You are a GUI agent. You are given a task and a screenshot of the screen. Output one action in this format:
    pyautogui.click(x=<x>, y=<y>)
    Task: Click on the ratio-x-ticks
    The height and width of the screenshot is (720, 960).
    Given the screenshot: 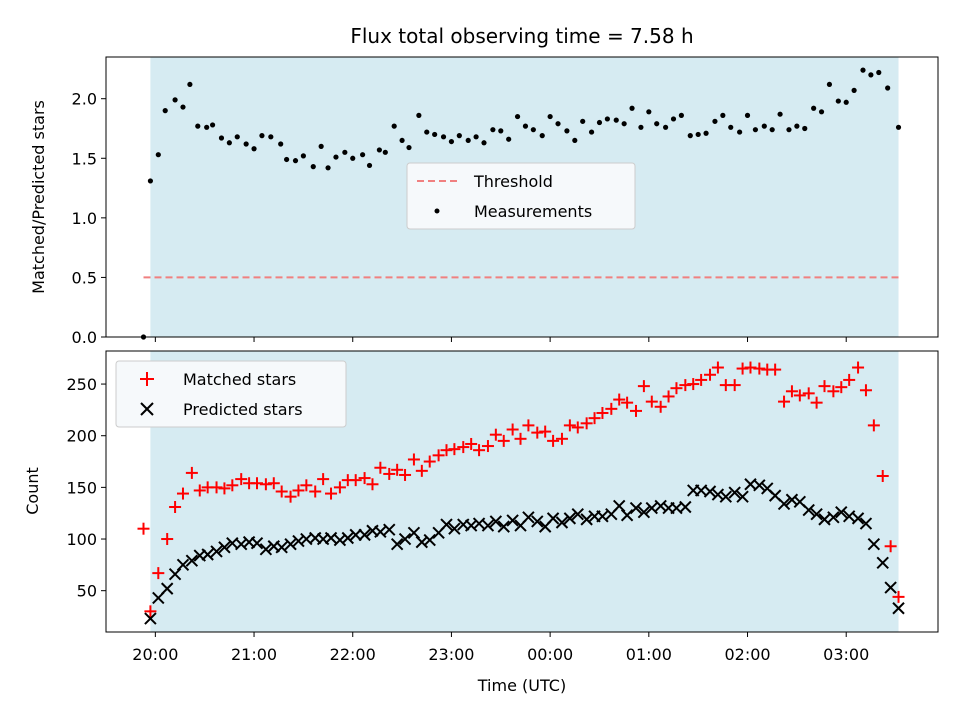 What is the action you would take?
    pyautogui.click(x=500, y=339)
    